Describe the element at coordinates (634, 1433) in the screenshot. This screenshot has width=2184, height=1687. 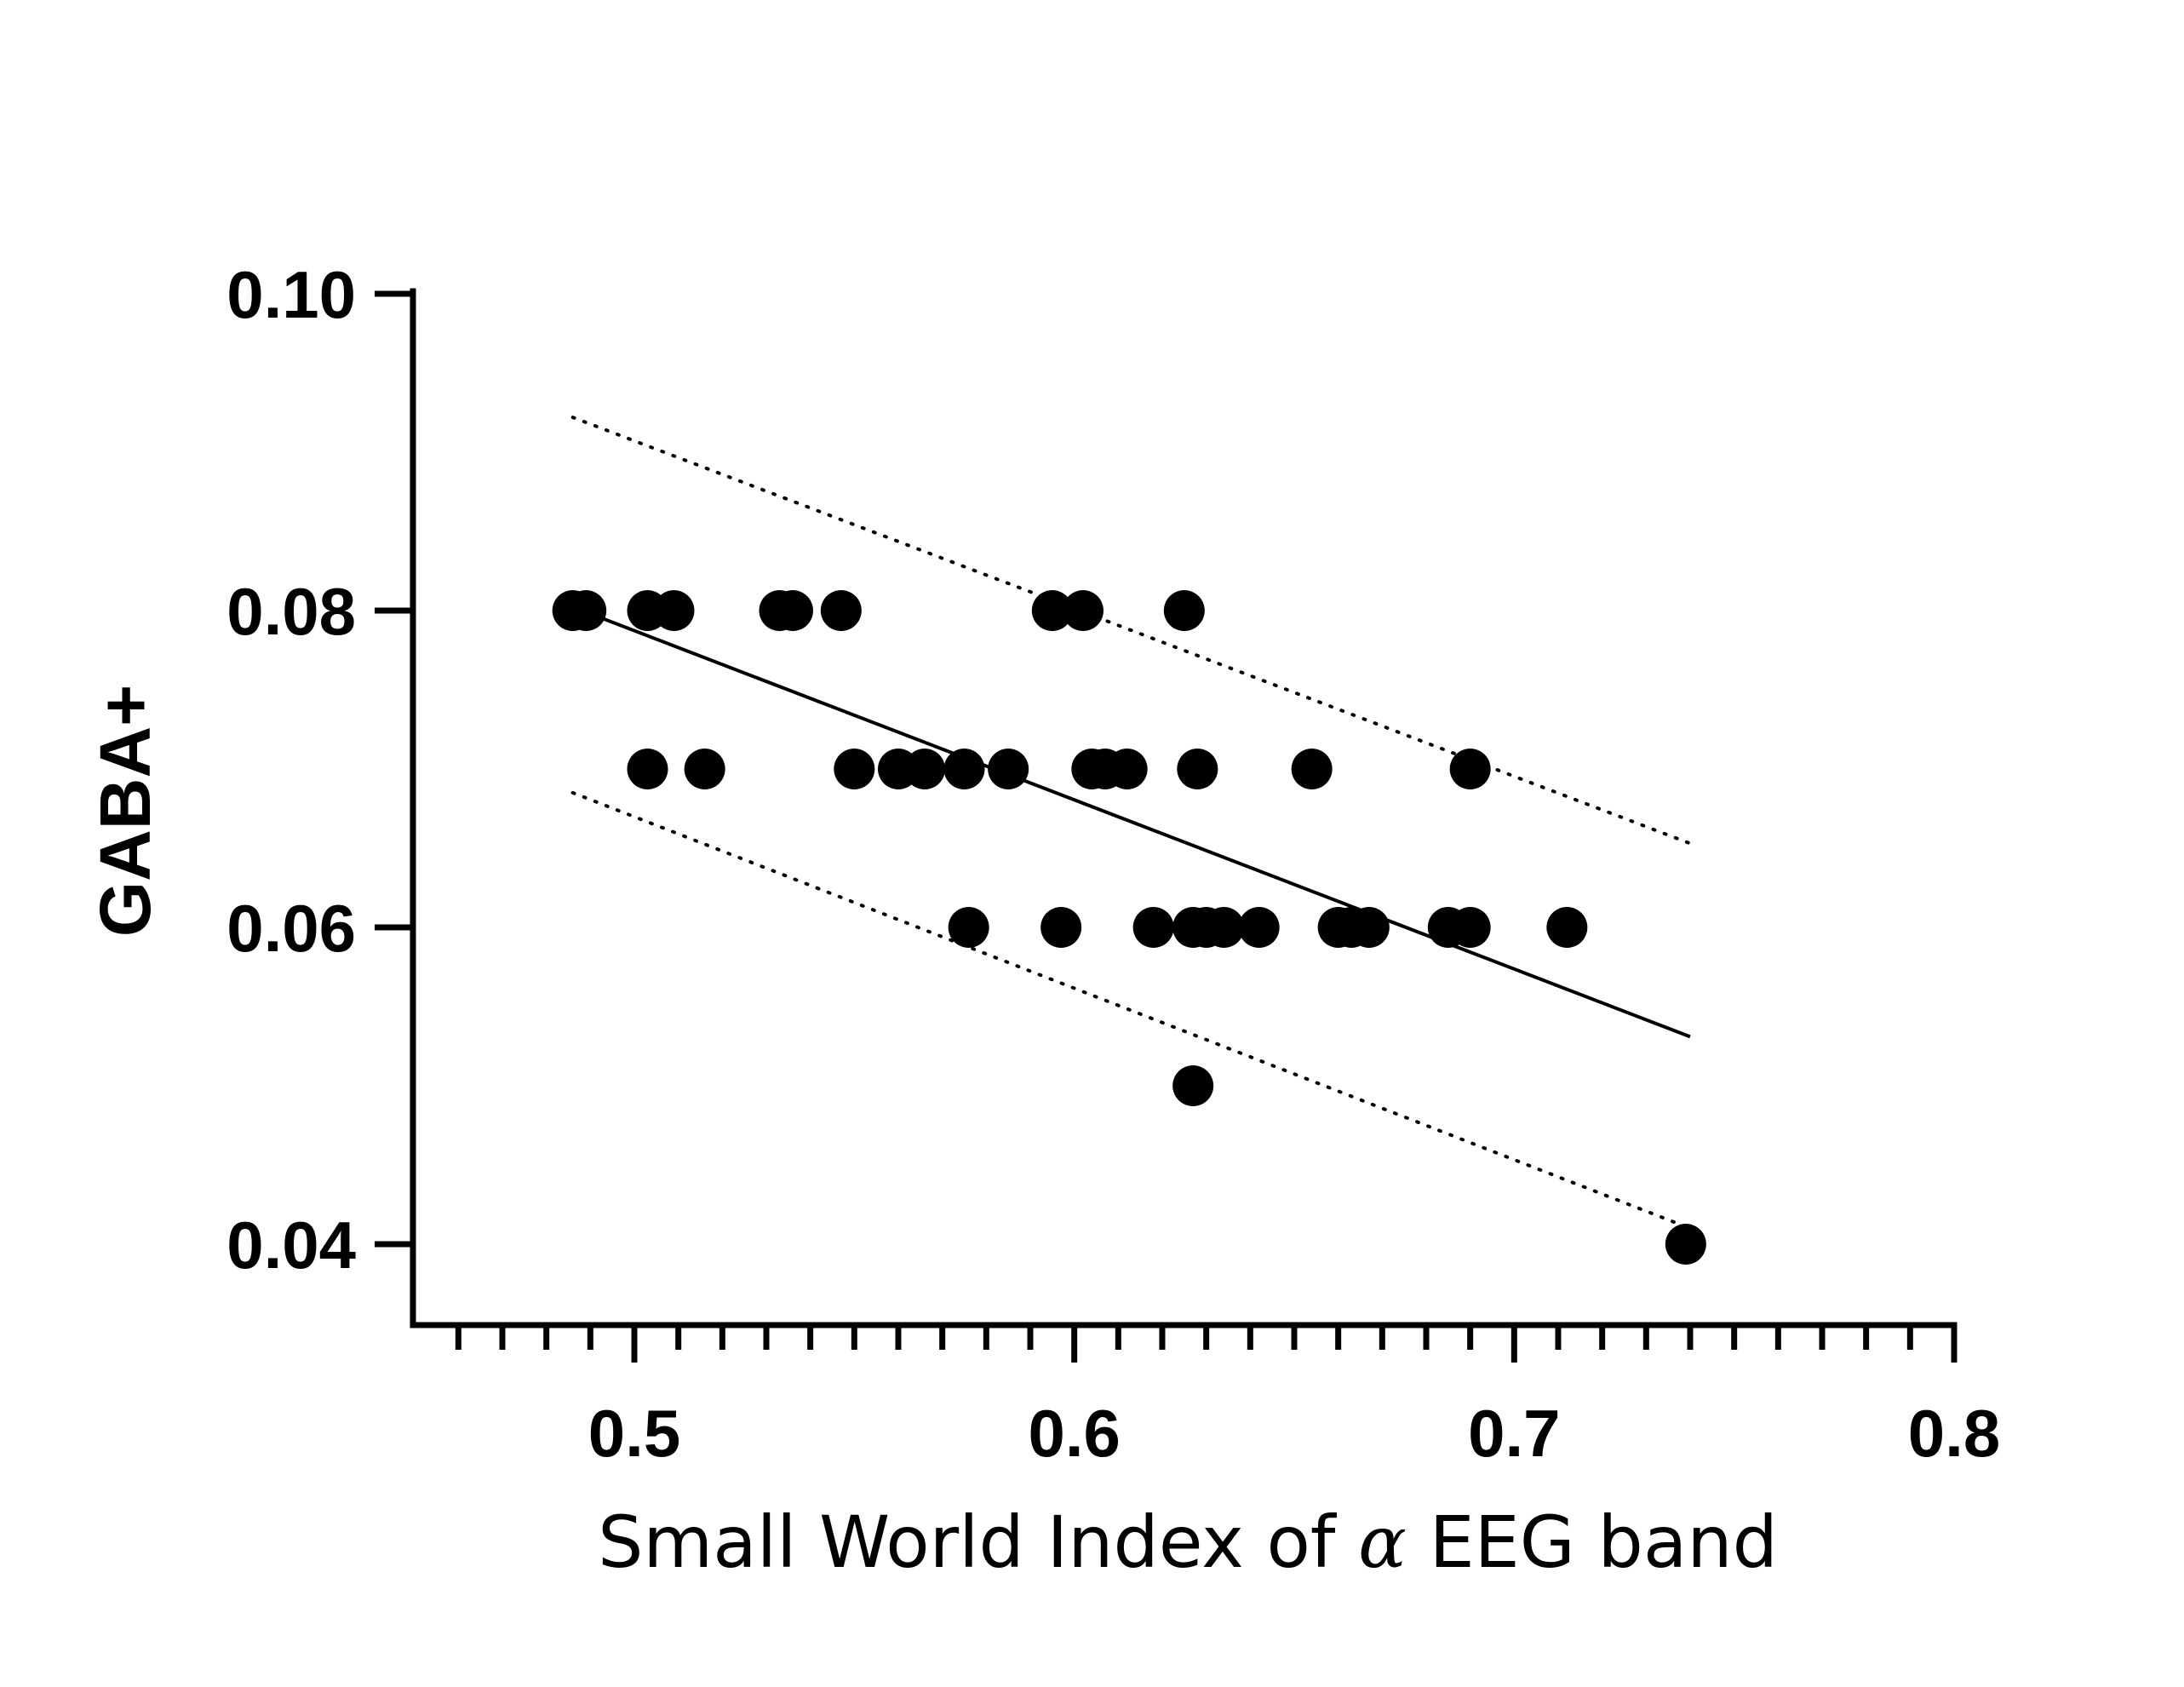
I see `x-tick-label: 0.5` at that location.